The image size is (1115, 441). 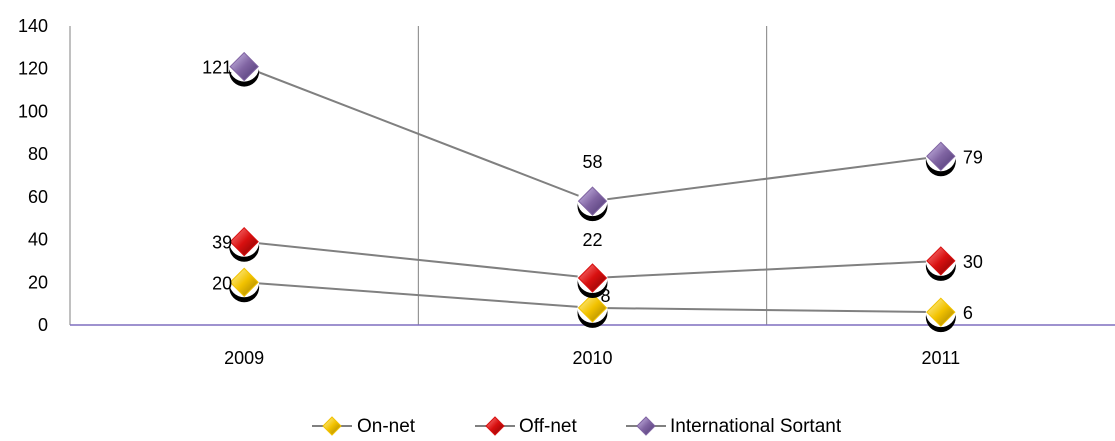 I want to click on data-label: 79, so click(x=973, y=157).